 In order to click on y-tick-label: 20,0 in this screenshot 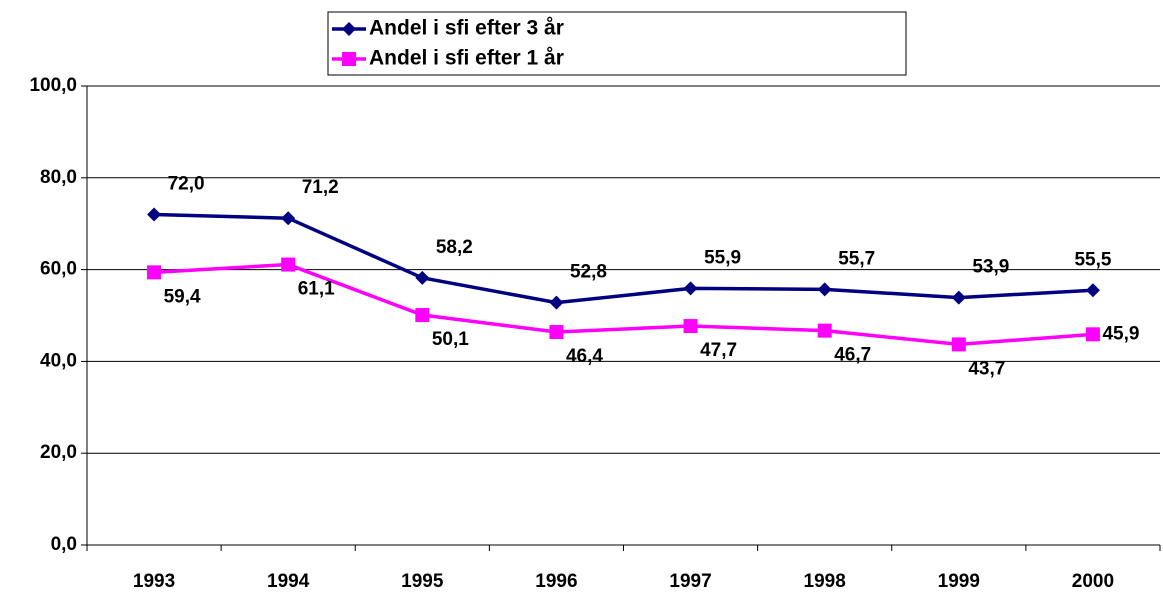, I will do `click(58, 452)`.